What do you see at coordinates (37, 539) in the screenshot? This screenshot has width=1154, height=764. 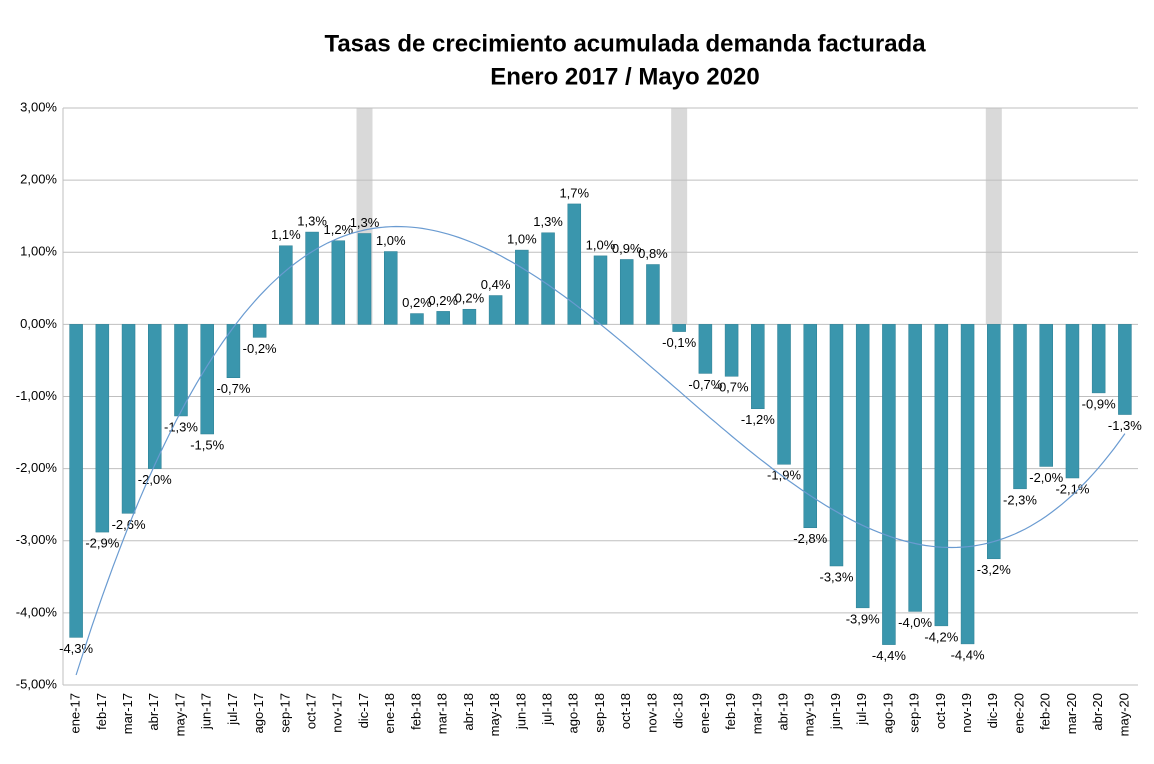 I see `y-tick-label: -3,00%` at bounding box center [37, 539].